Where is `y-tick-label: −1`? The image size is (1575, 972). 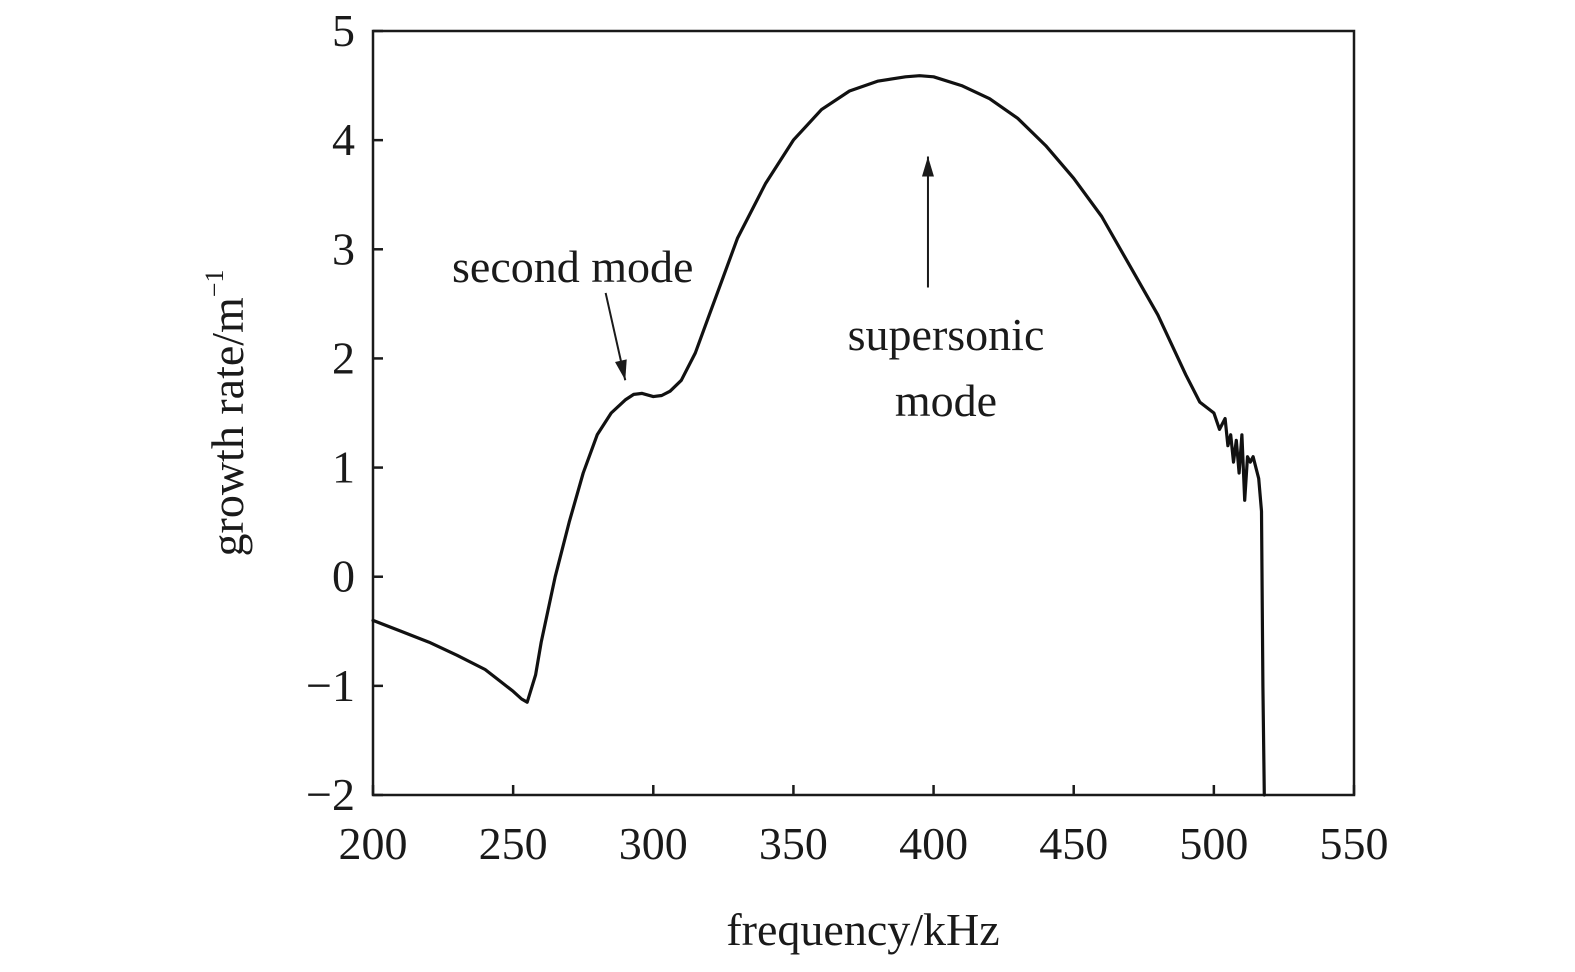
y-tick-label: −1 is located at coordinates (330, 685).